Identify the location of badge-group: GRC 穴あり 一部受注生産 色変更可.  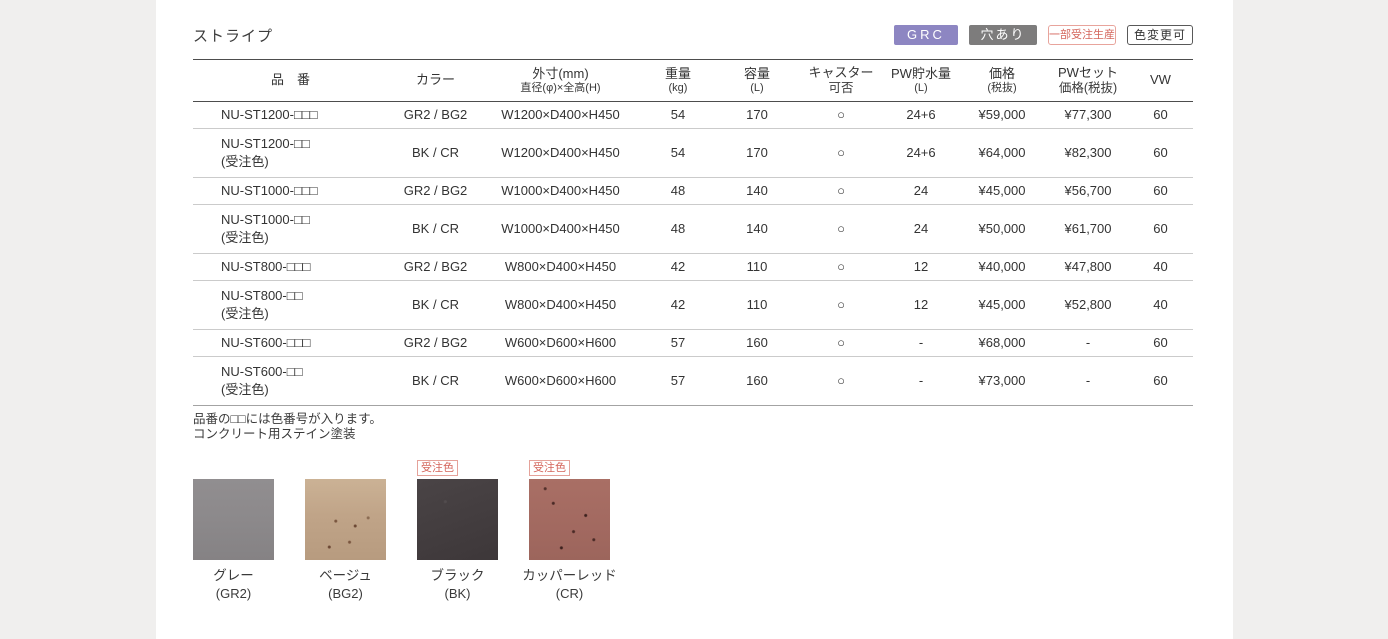
(1043, 35).